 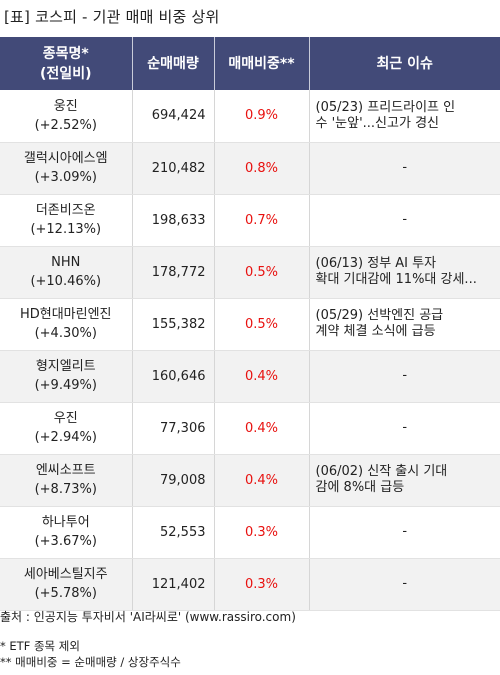 I want to click on stock-change: (+9.49%), so click(x=65, y=385).